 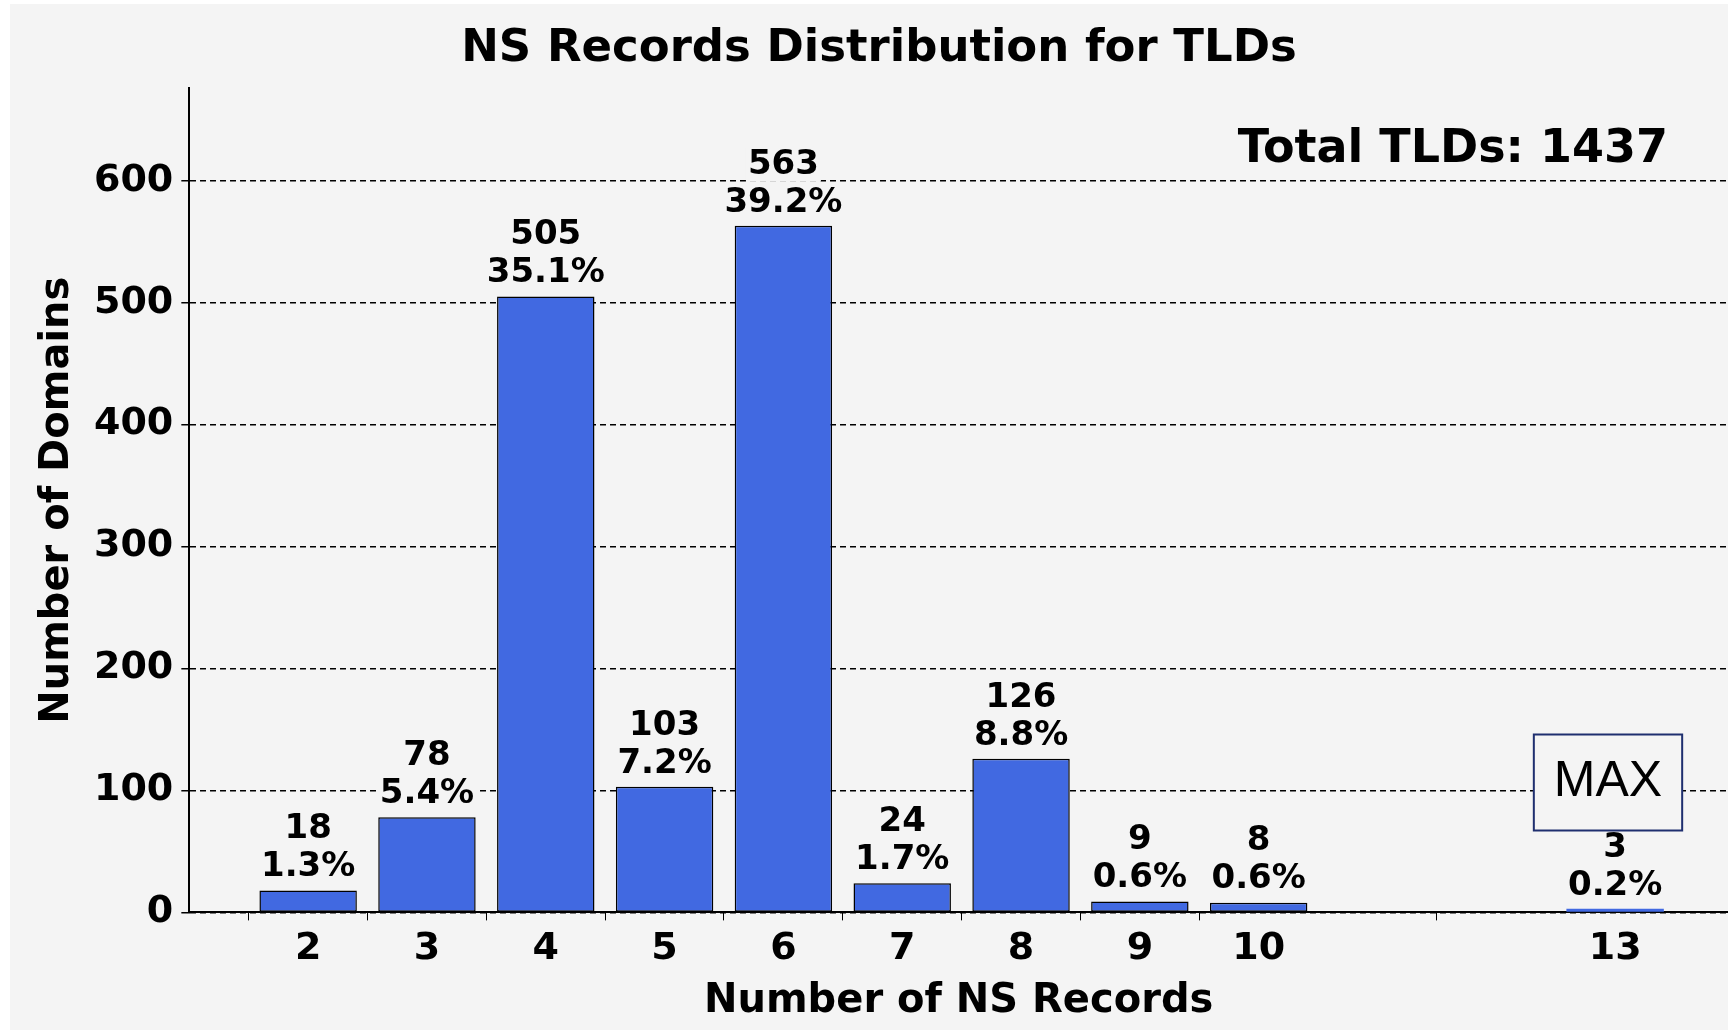 I want to click on data-label: 126 8.8%, so click(x=1021, y=713).